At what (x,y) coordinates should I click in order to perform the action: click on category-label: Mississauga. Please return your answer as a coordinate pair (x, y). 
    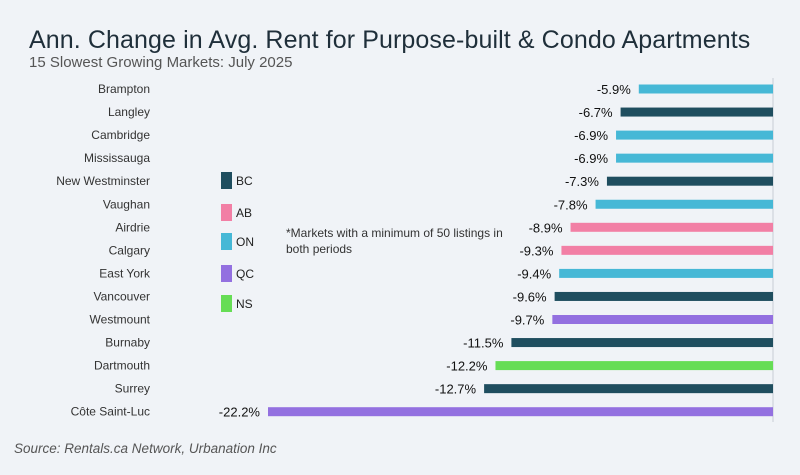
    Looking at the image, I should click on (117, 158).